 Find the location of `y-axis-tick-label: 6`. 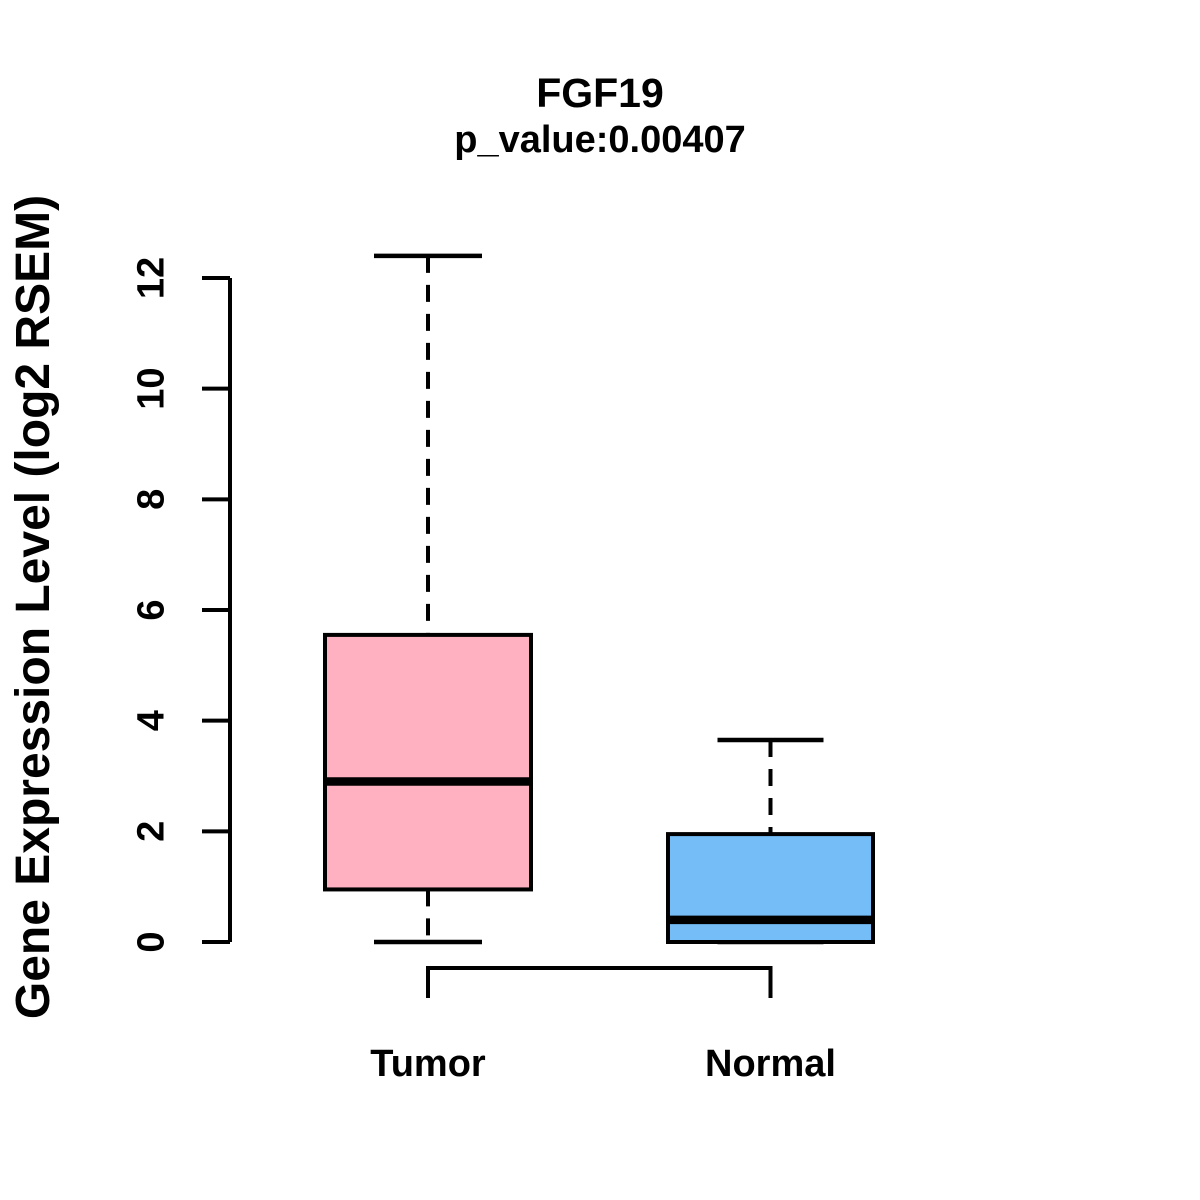

y-axis-tick-label: 6 is located at coordinates (152, 609).